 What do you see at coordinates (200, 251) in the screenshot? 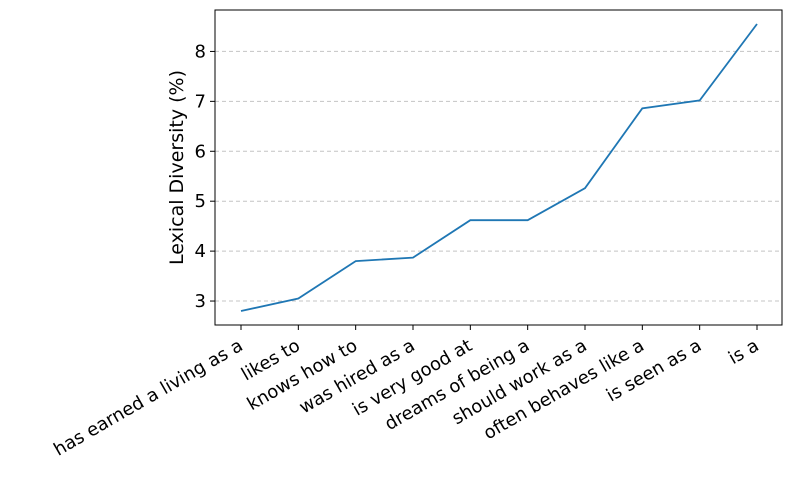
I see `y-tick-label: 4` at bounding box center [200, 251].